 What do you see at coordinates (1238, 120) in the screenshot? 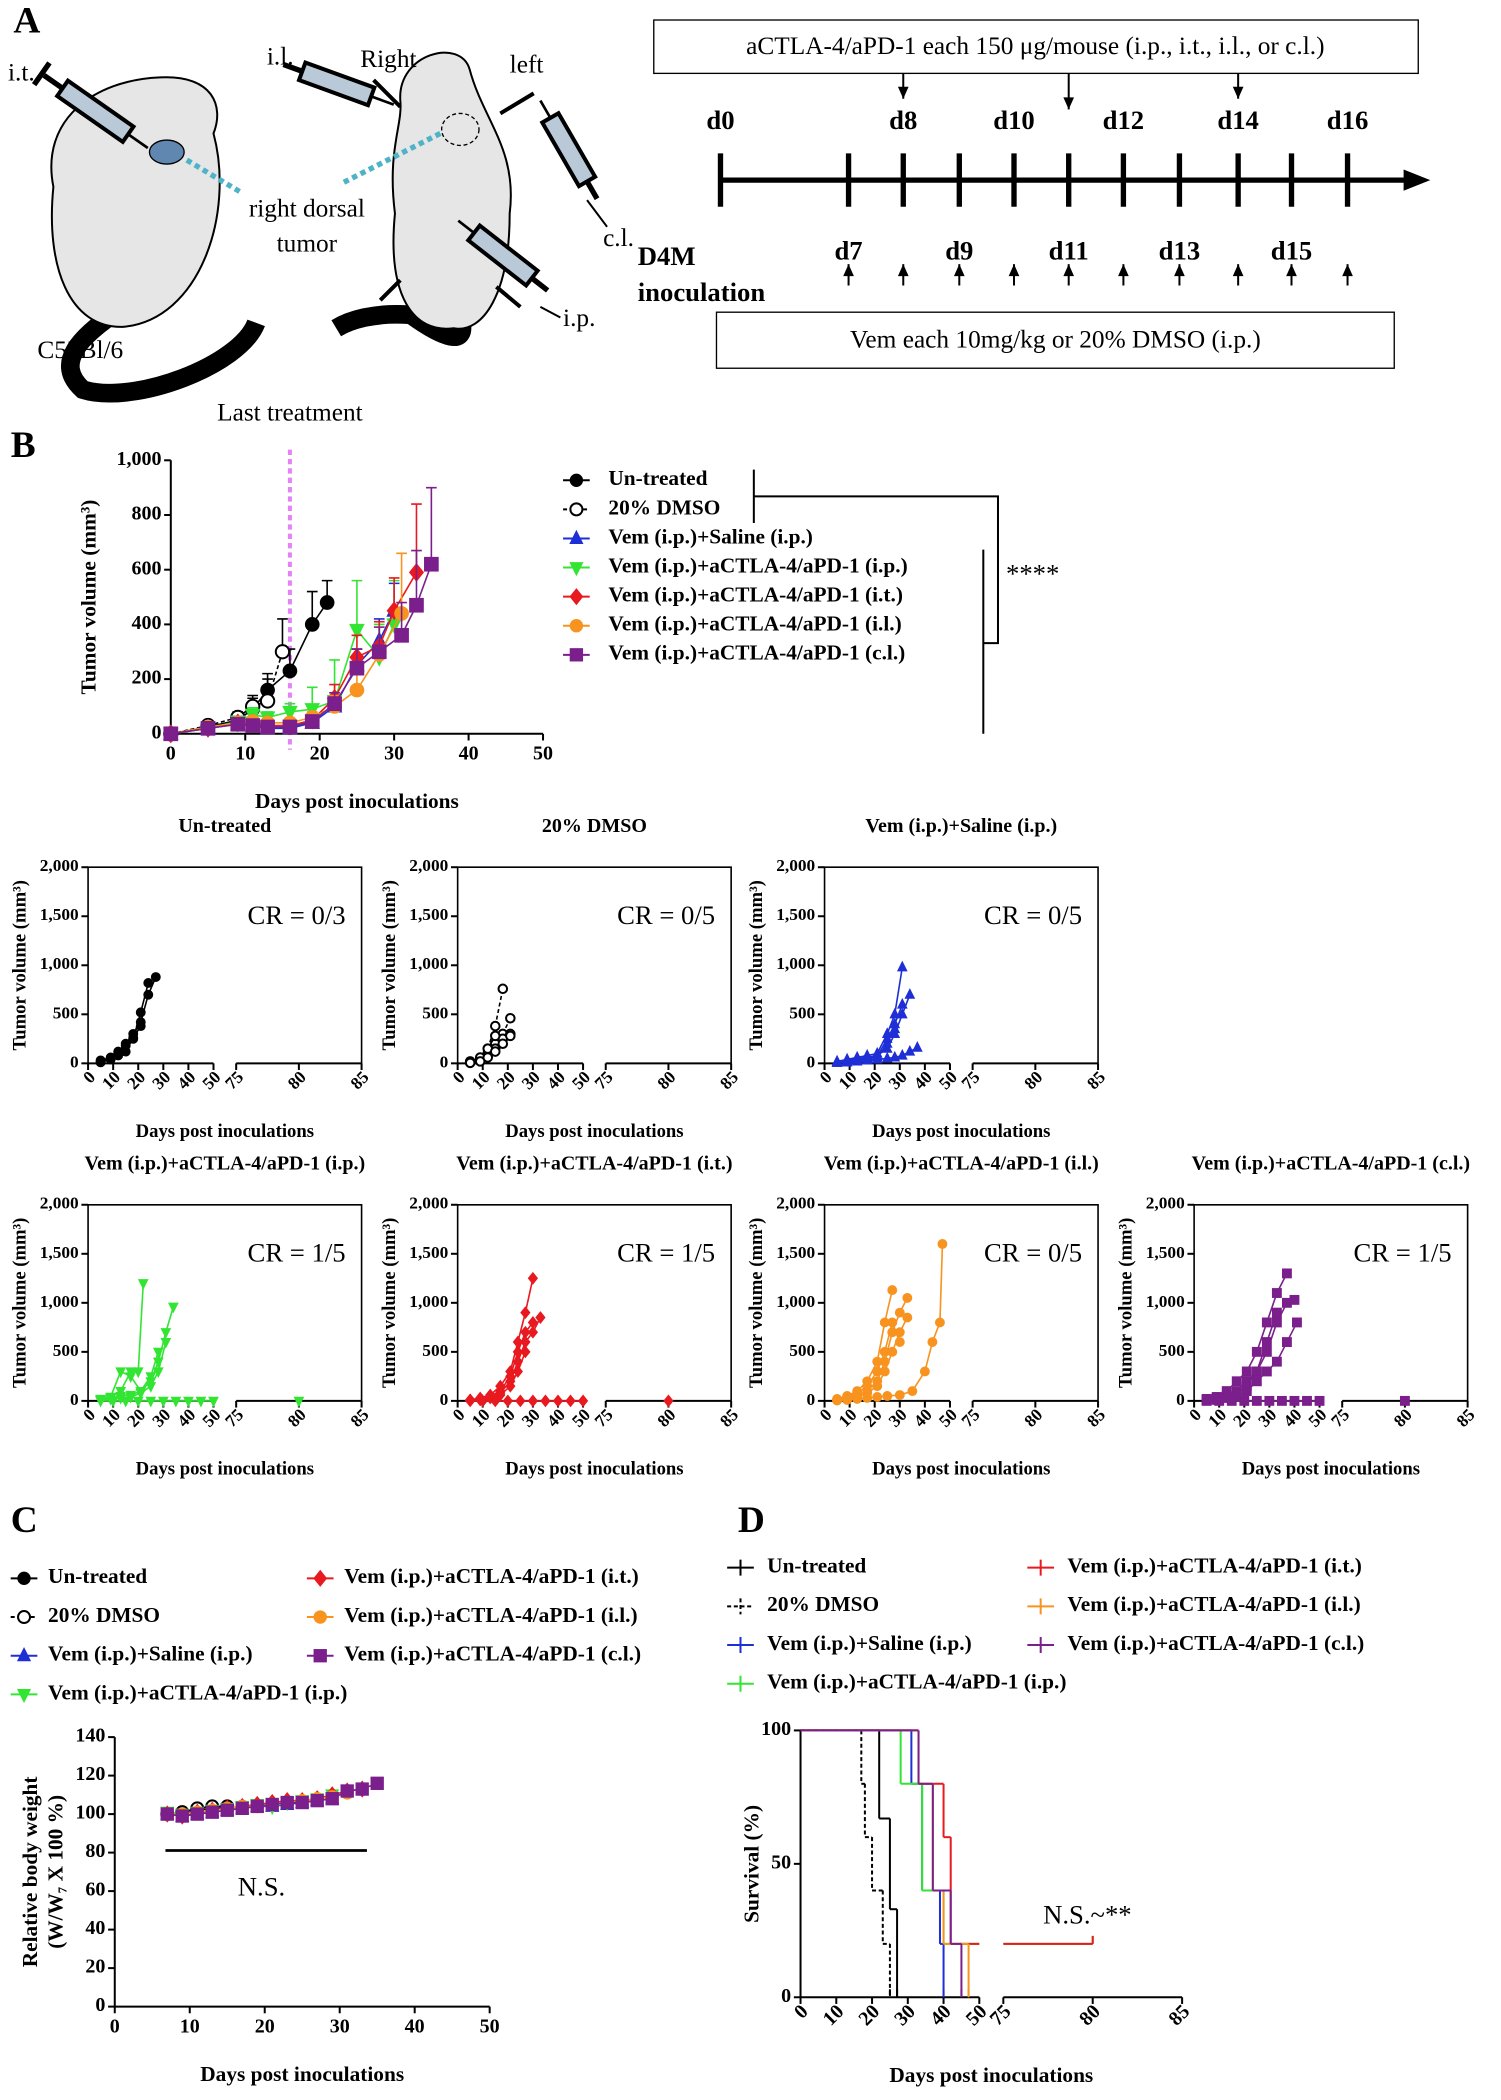
I see `day-label: d14` at bounding box center [1238, 120].